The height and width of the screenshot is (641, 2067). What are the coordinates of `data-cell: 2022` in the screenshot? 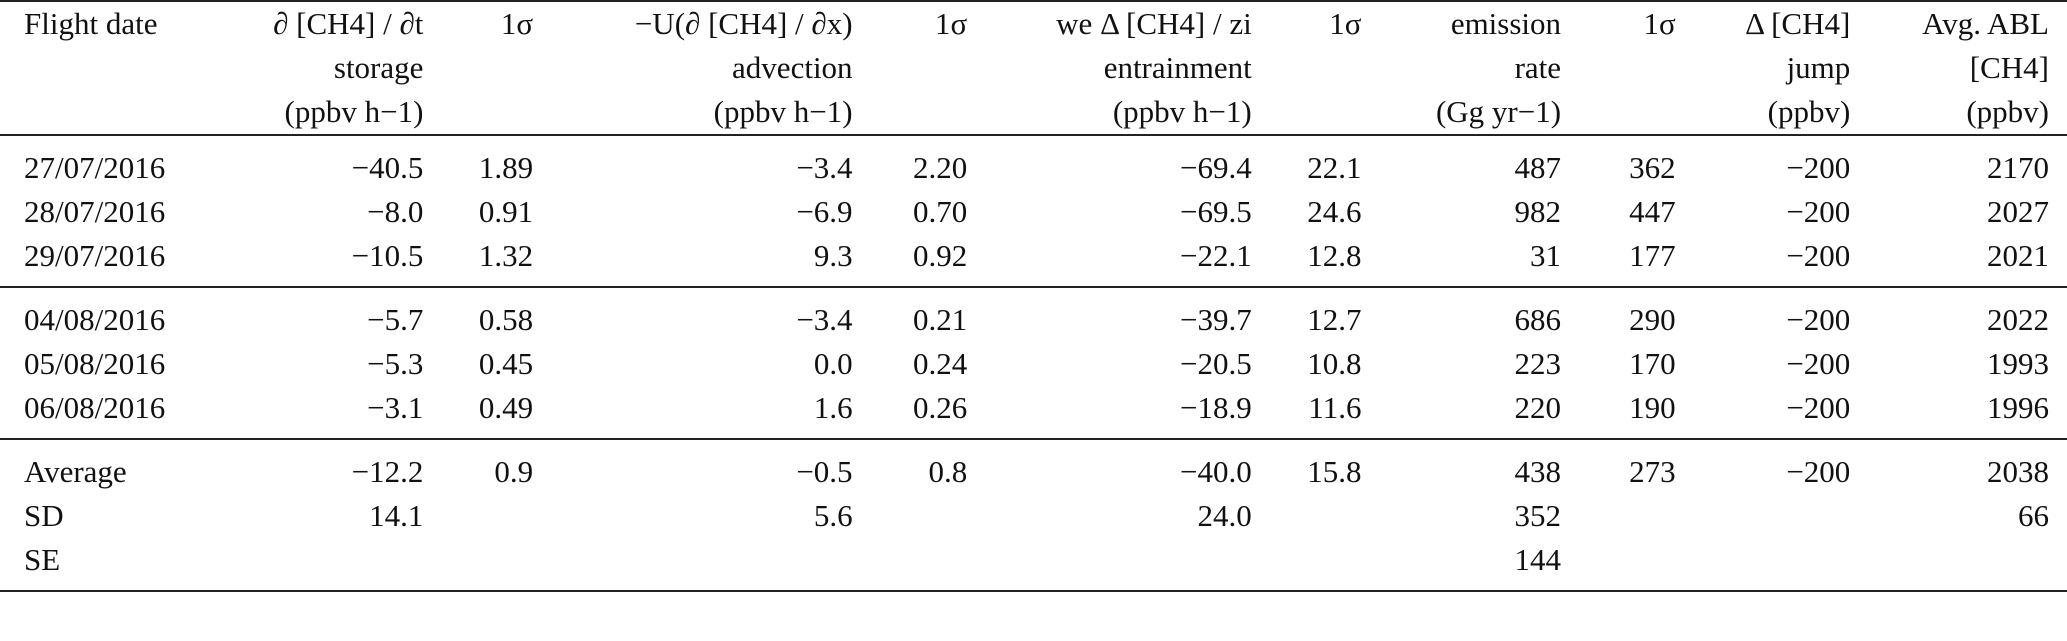 It's located at (1958, 314).